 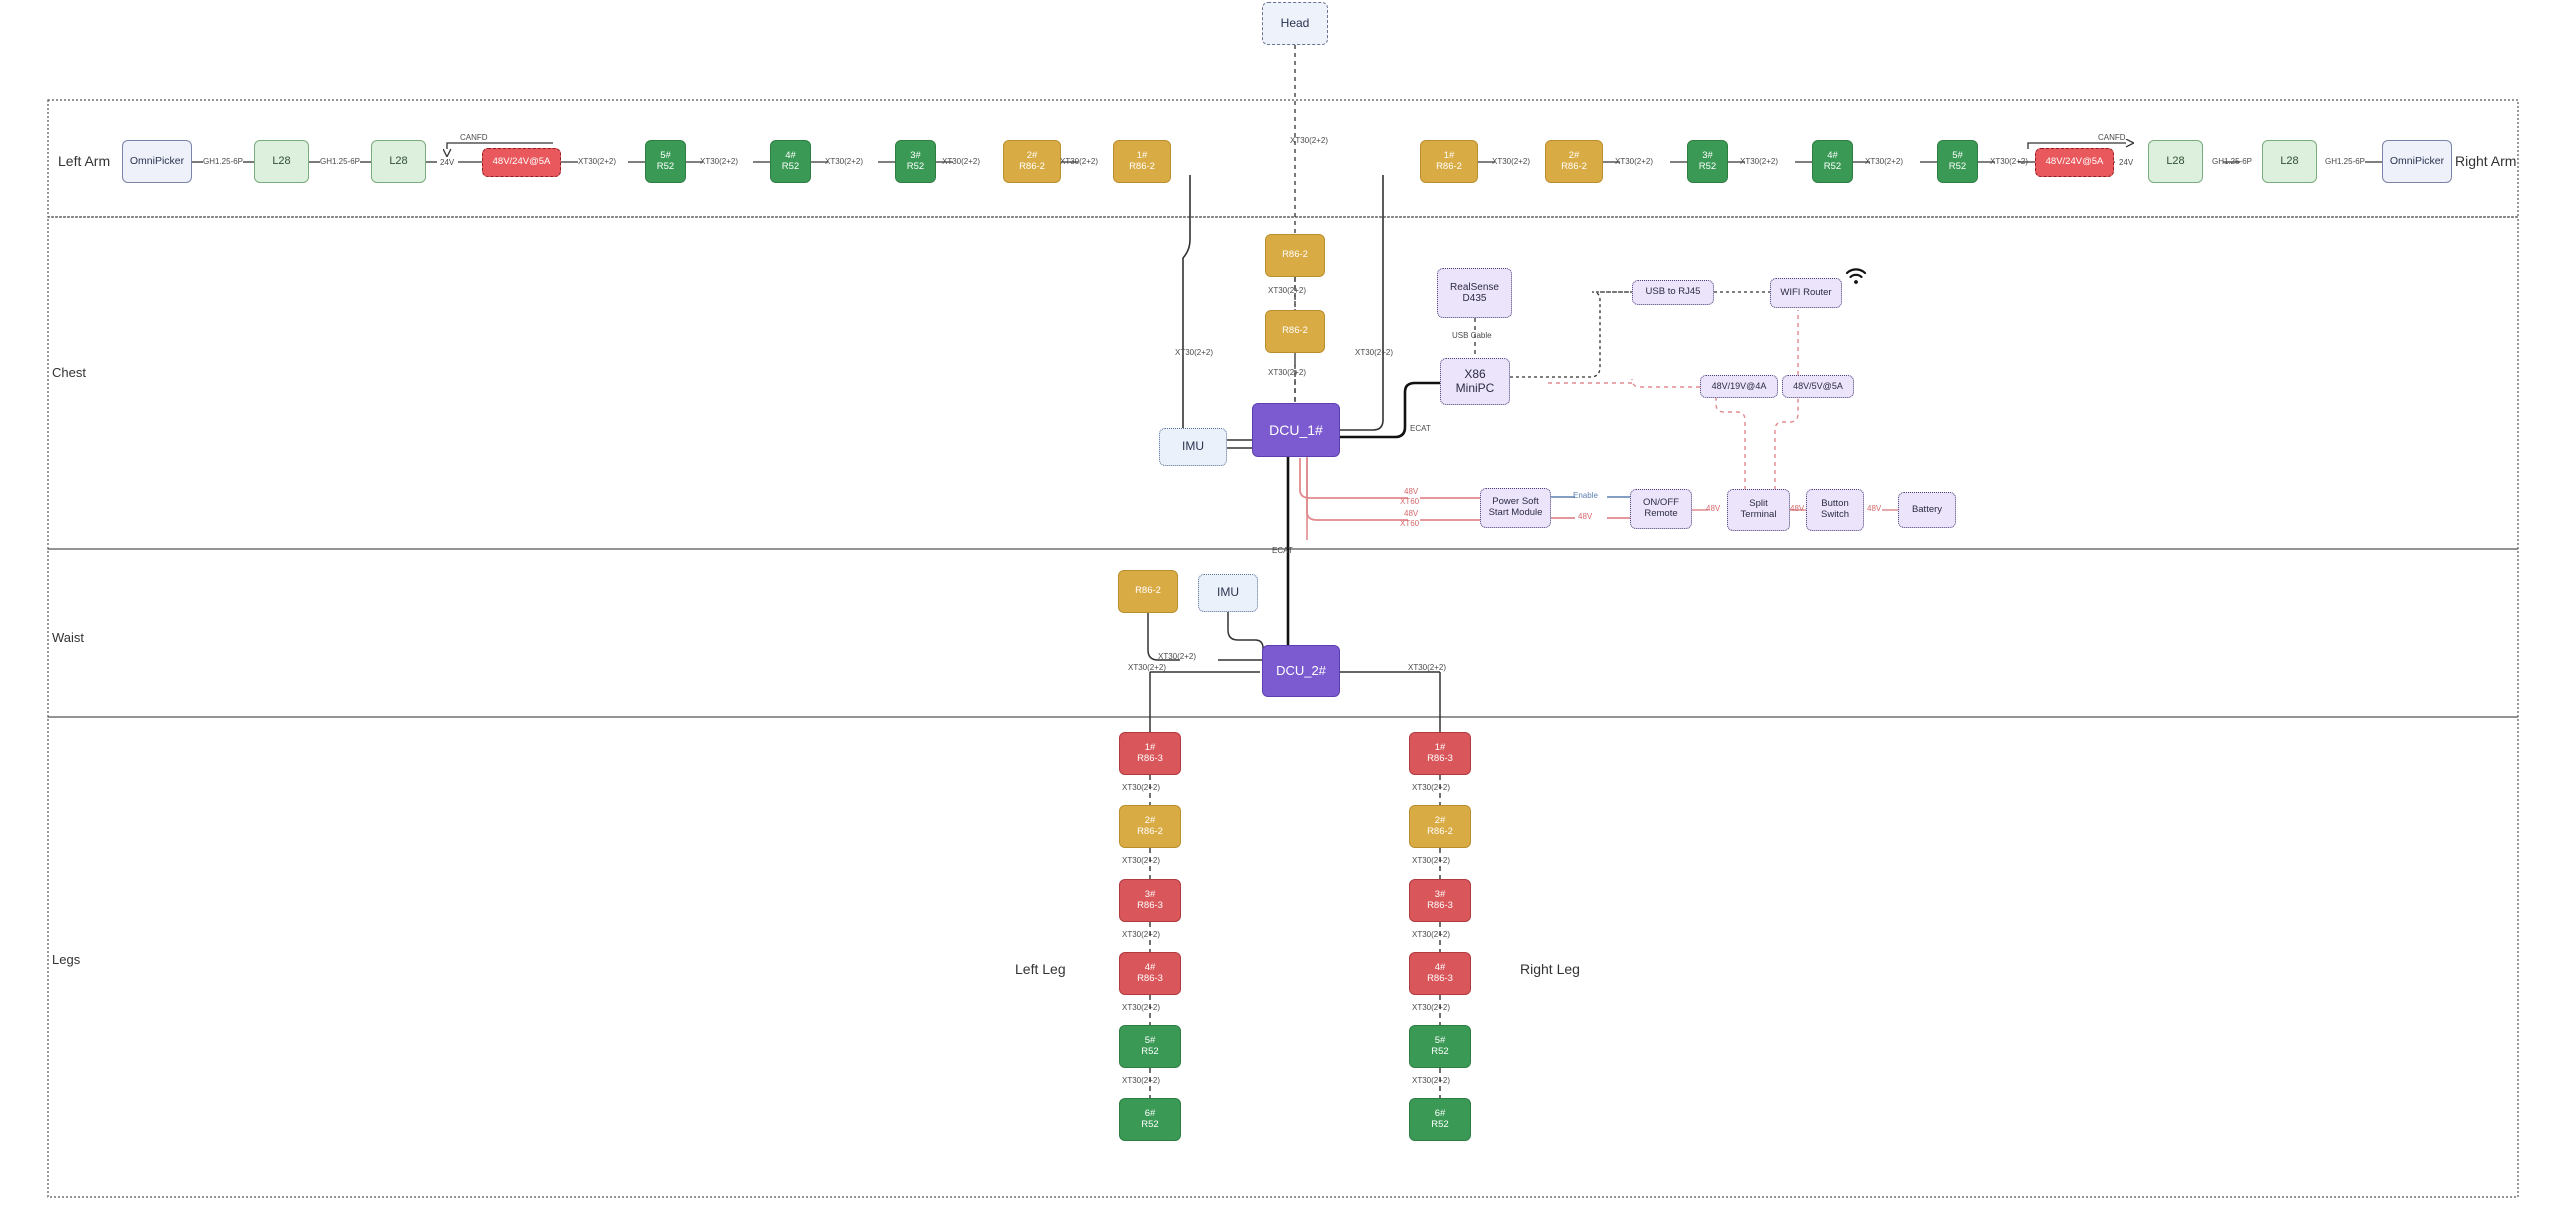 I want to click on chest-node-battery: Battery, so click(x=1927, y=510).